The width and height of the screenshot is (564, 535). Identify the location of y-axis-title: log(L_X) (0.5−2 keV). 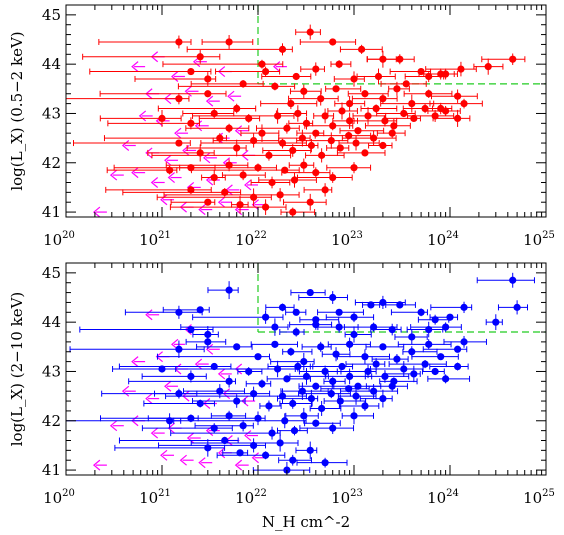
(17, 110).